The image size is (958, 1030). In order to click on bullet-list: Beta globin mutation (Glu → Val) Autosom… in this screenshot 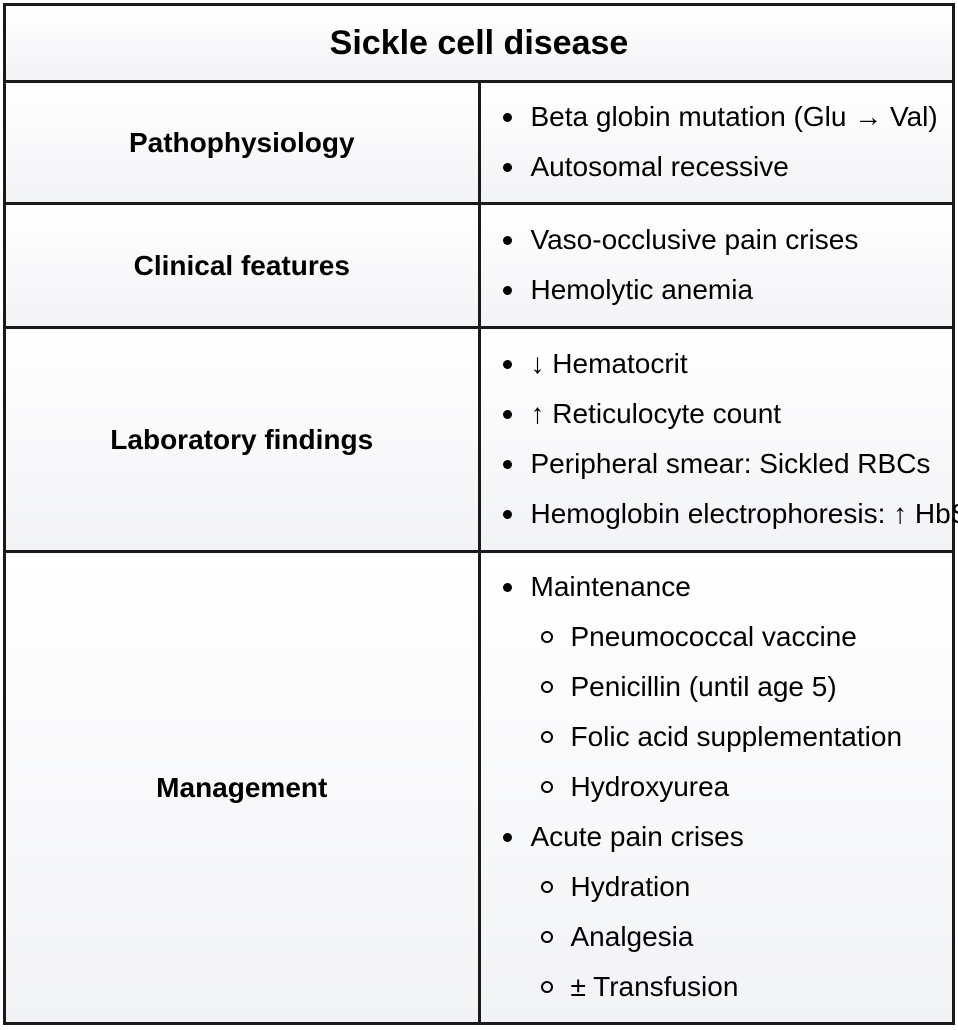, I will do `click(717, 142)`.